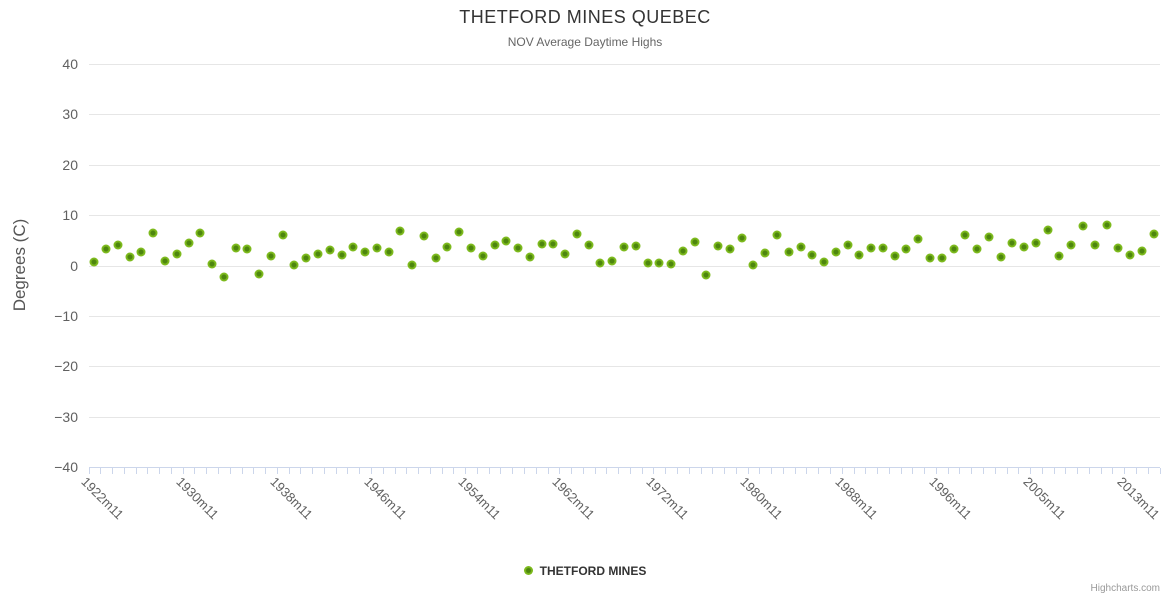  I want to click on legend-item: THETFORD MINES, so click(584, 571).